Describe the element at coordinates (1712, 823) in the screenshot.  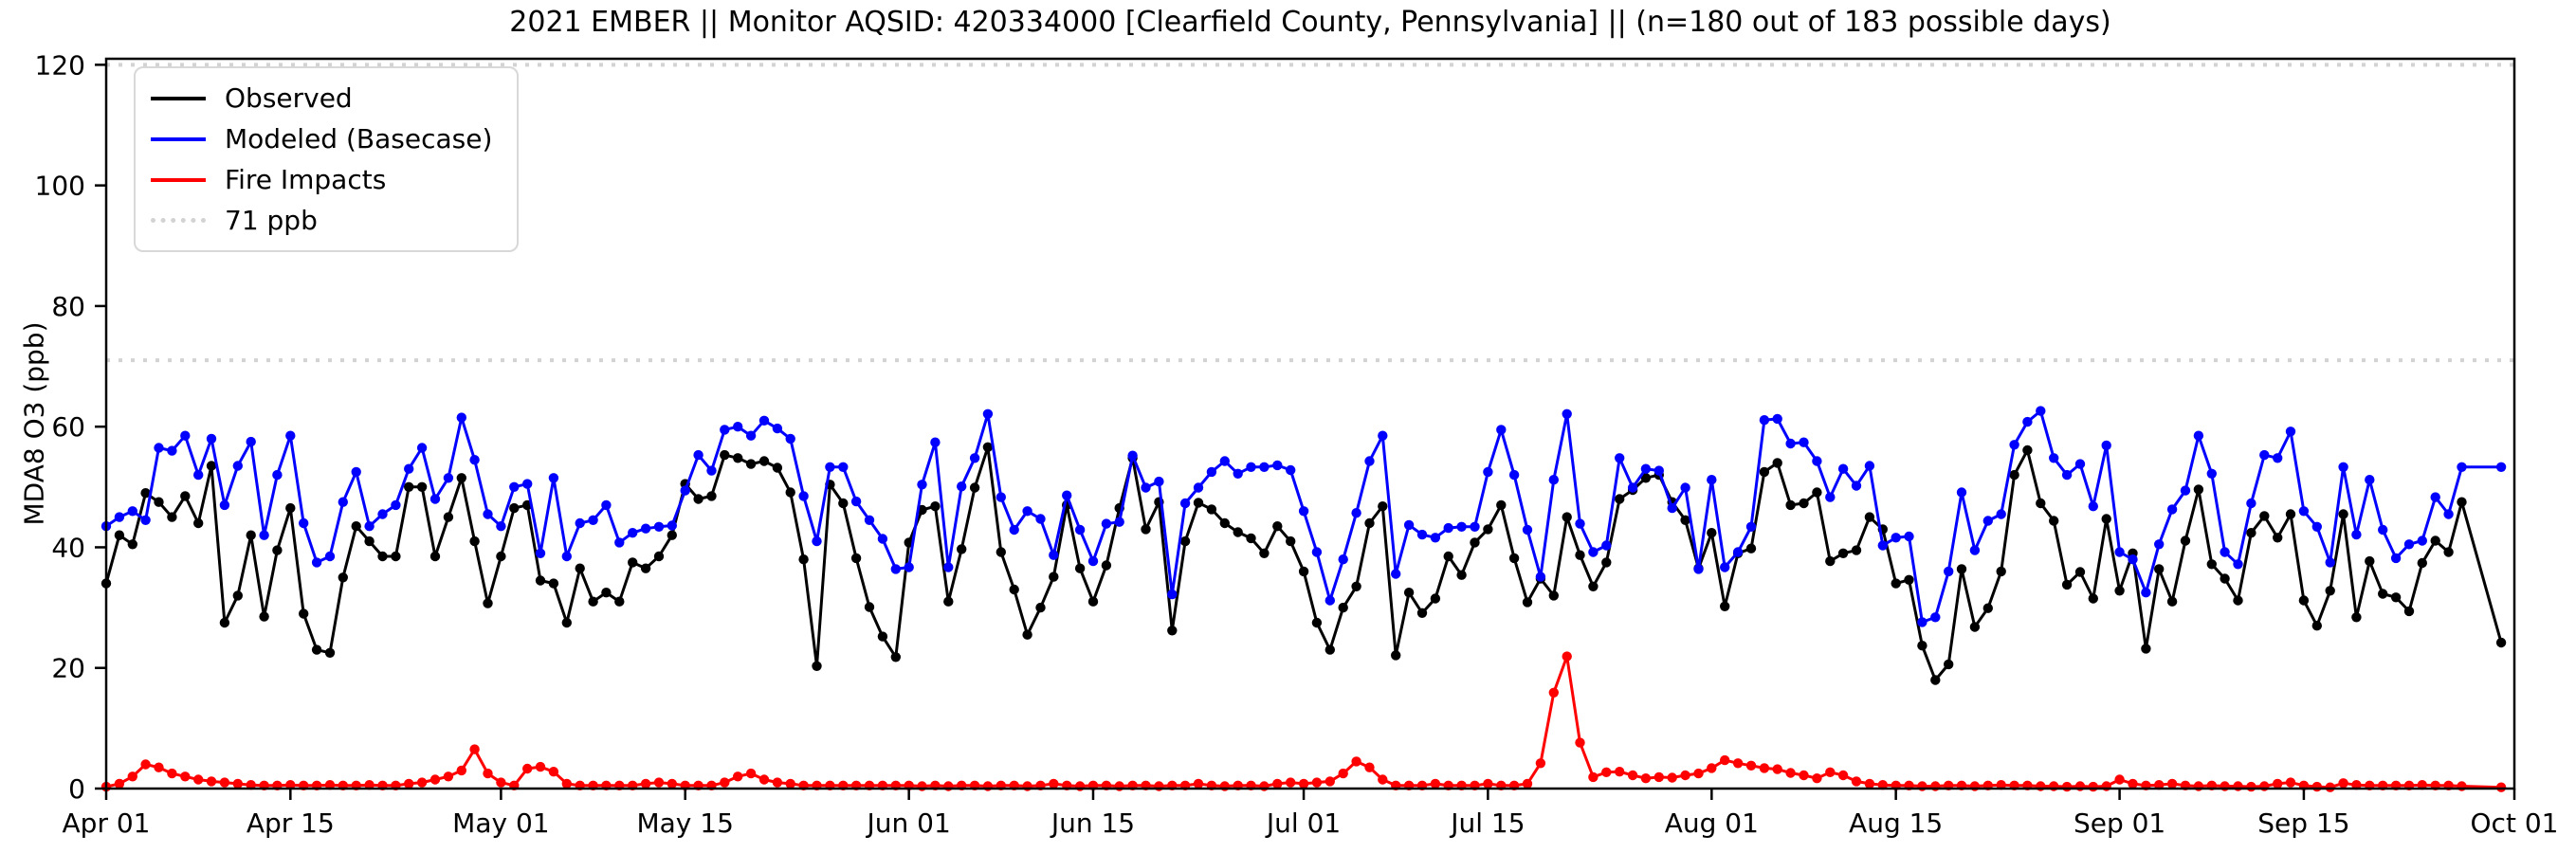
I see `x-tick-label: Aug 01` at that location.